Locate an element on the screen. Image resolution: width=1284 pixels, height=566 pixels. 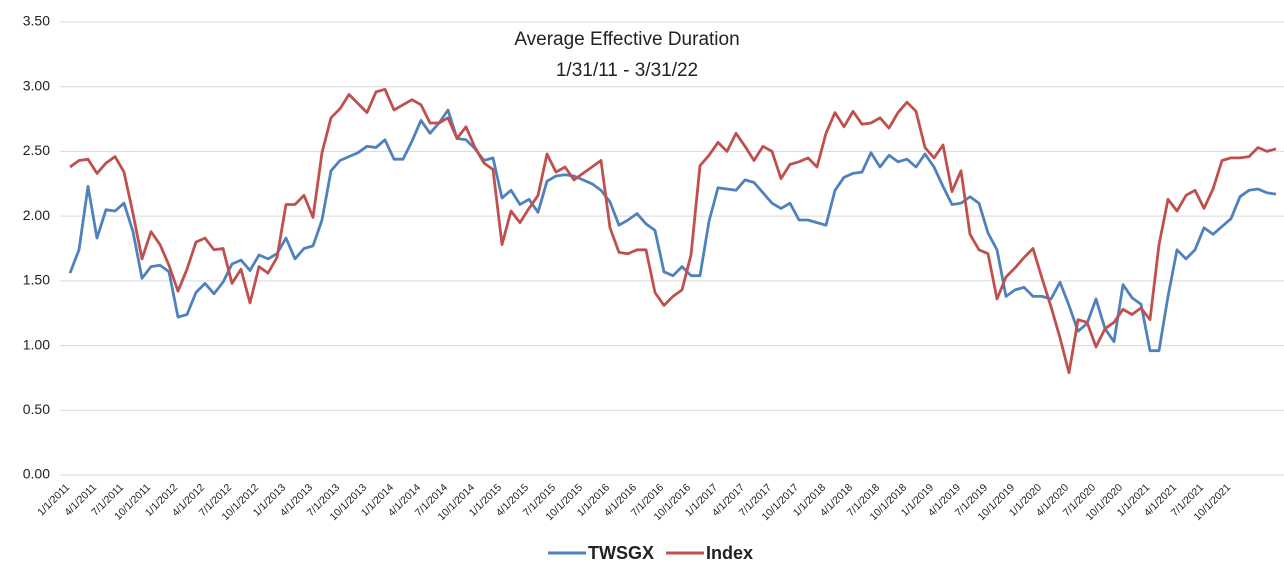
y-tick-label: 3.00 is located at coordinates (36, 85).